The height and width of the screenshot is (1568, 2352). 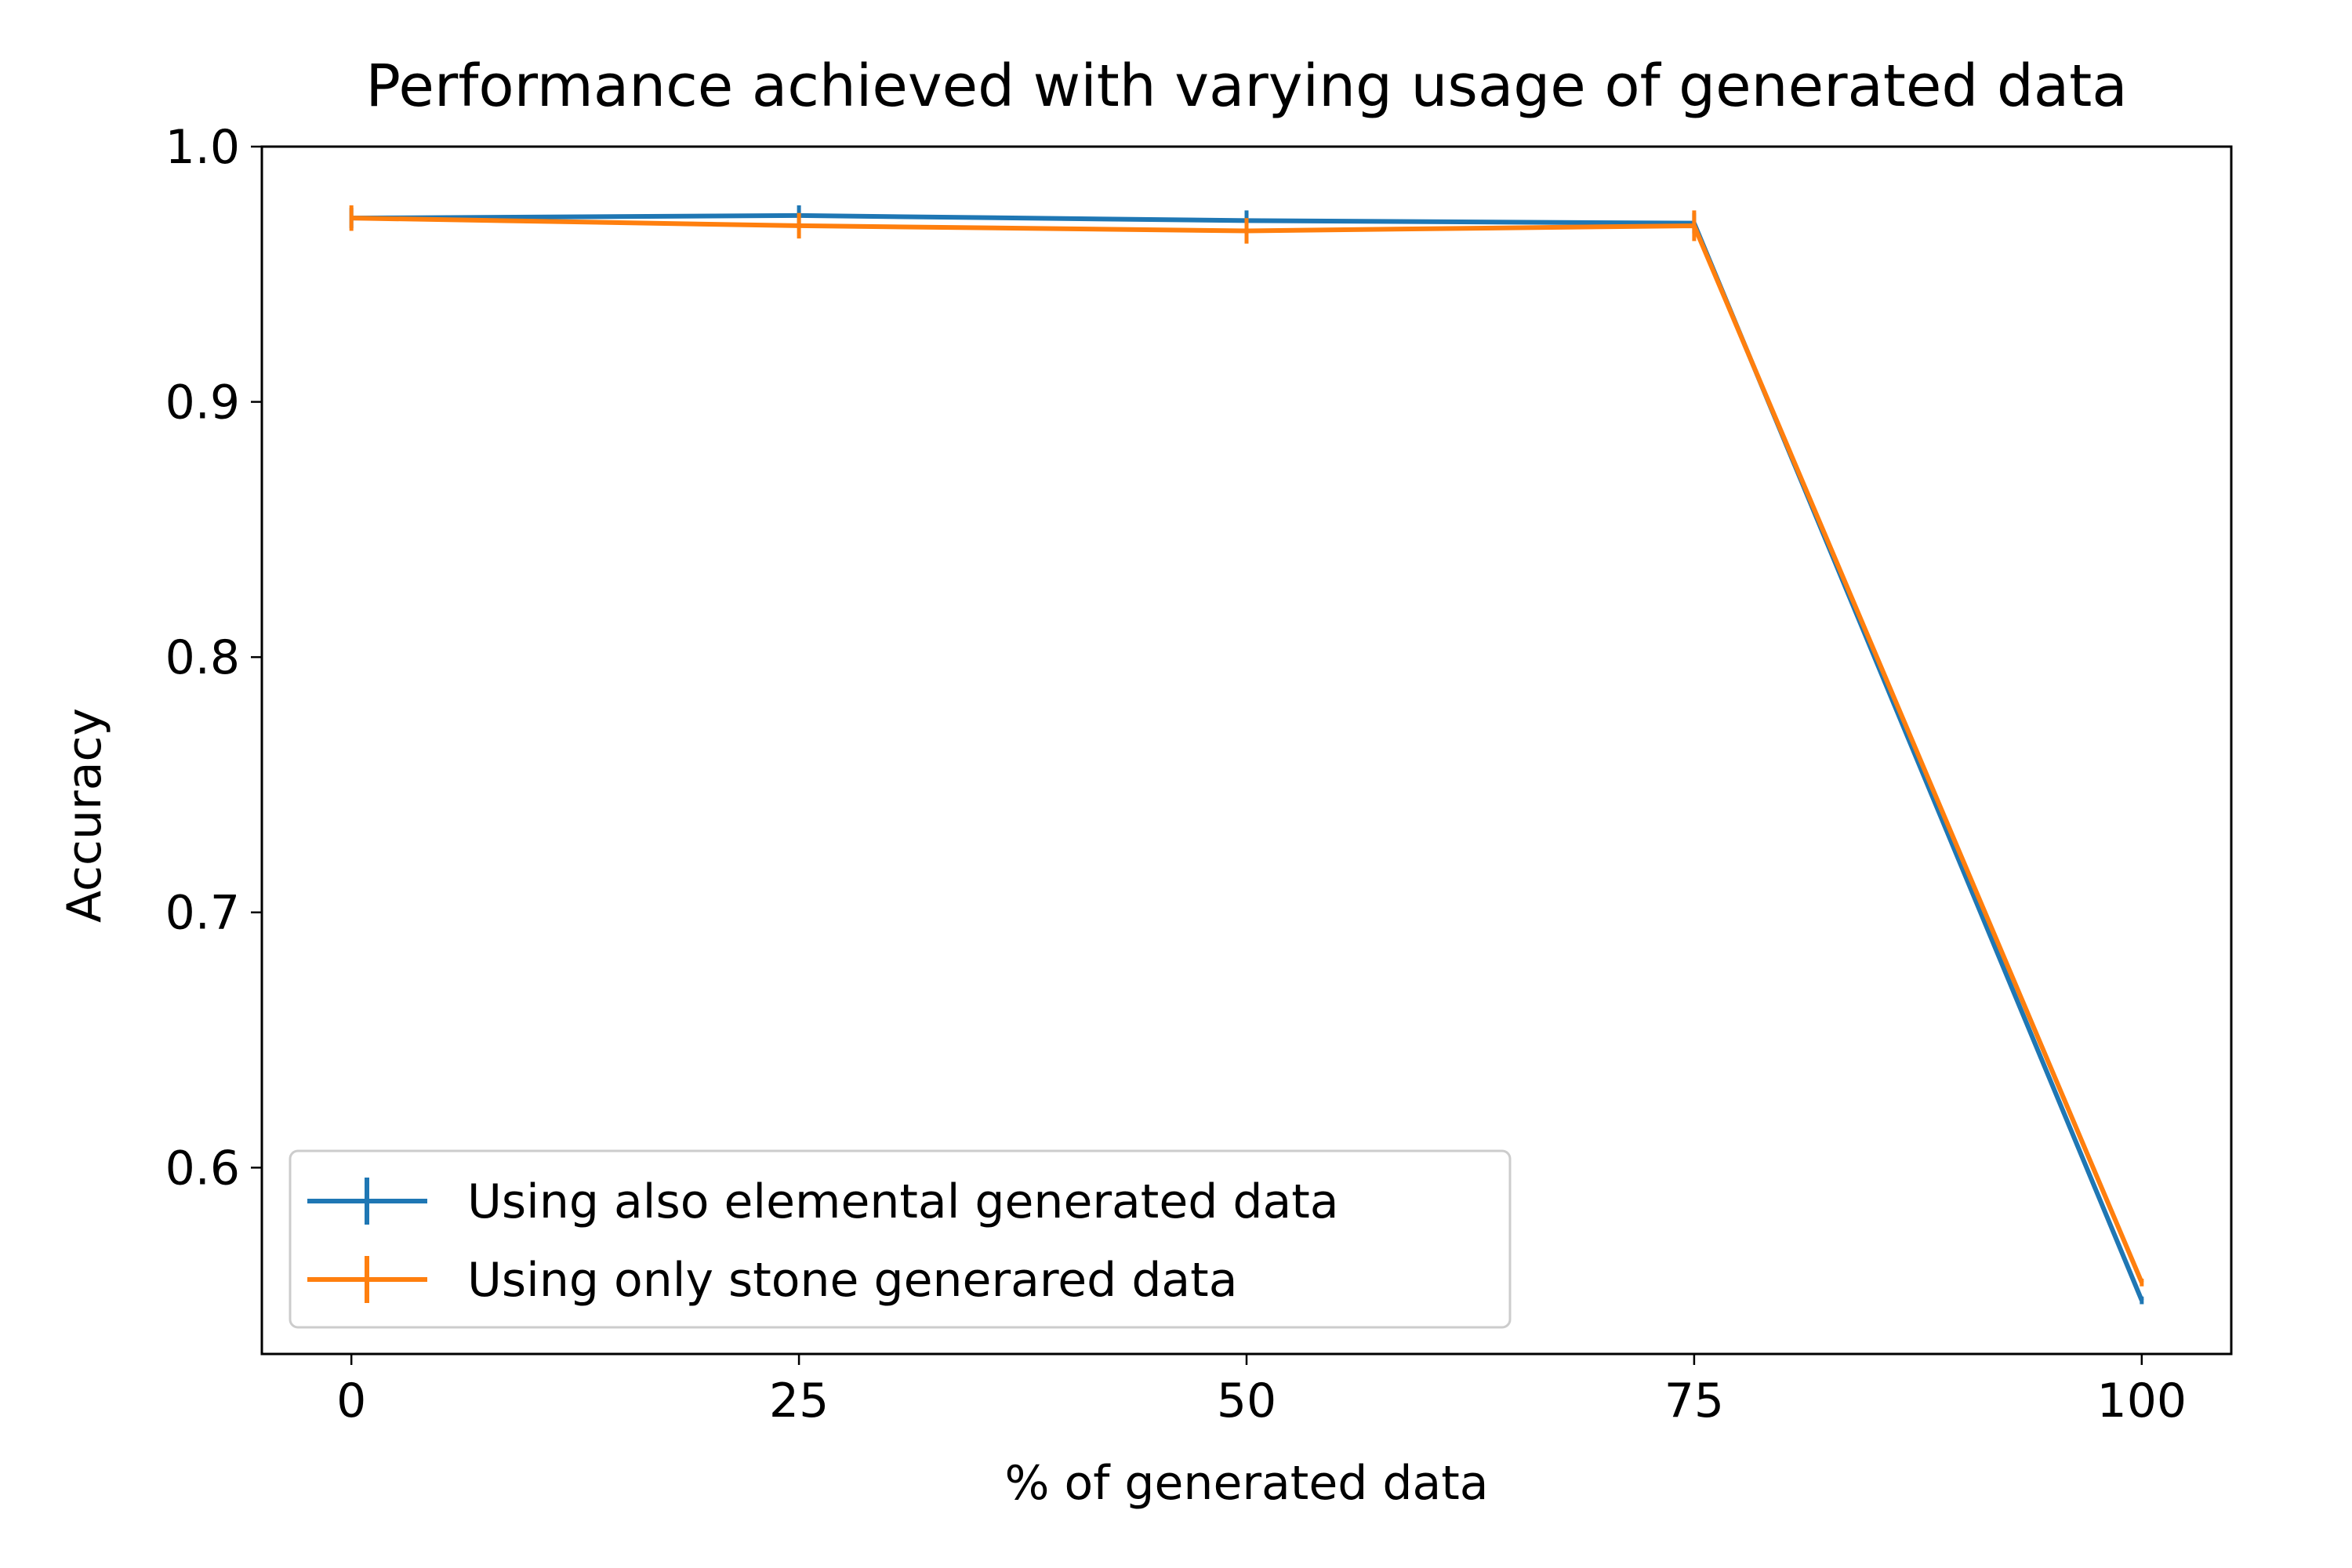 I want to click on legend-box, so click(x=900, y=1239).